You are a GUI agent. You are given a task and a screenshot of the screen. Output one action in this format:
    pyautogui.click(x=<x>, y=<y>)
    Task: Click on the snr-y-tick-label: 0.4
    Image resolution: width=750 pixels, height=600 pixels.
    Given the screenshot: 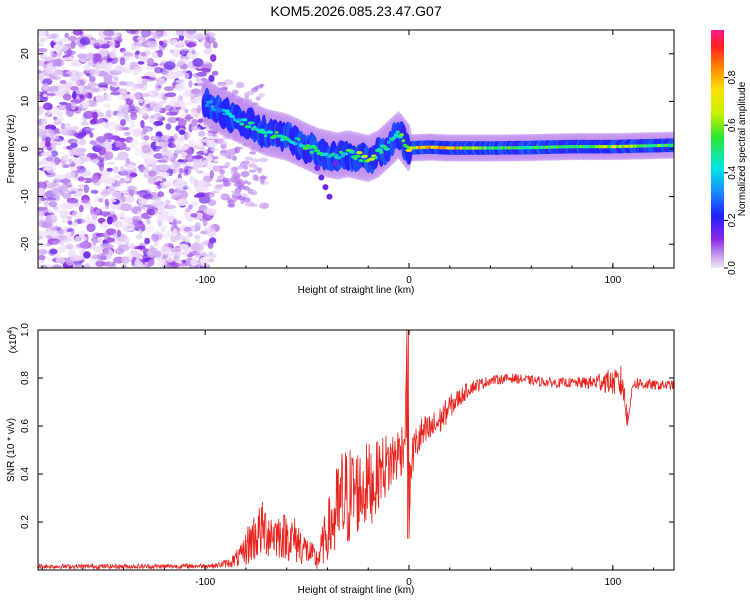 What is the action you would take?
    pyautogui.click(x=25, y=474)
    